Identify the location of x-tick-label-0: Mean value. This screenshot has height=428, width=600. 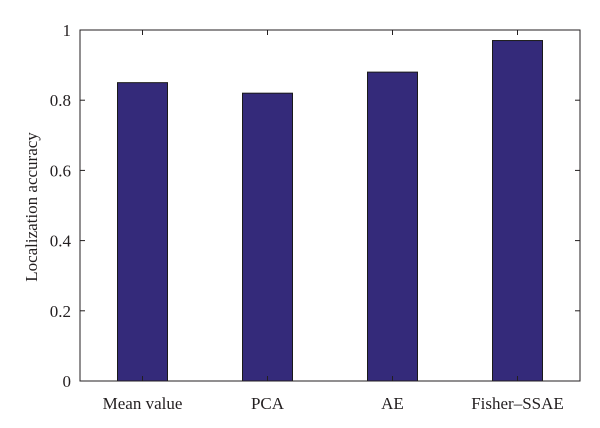
(143, 403).